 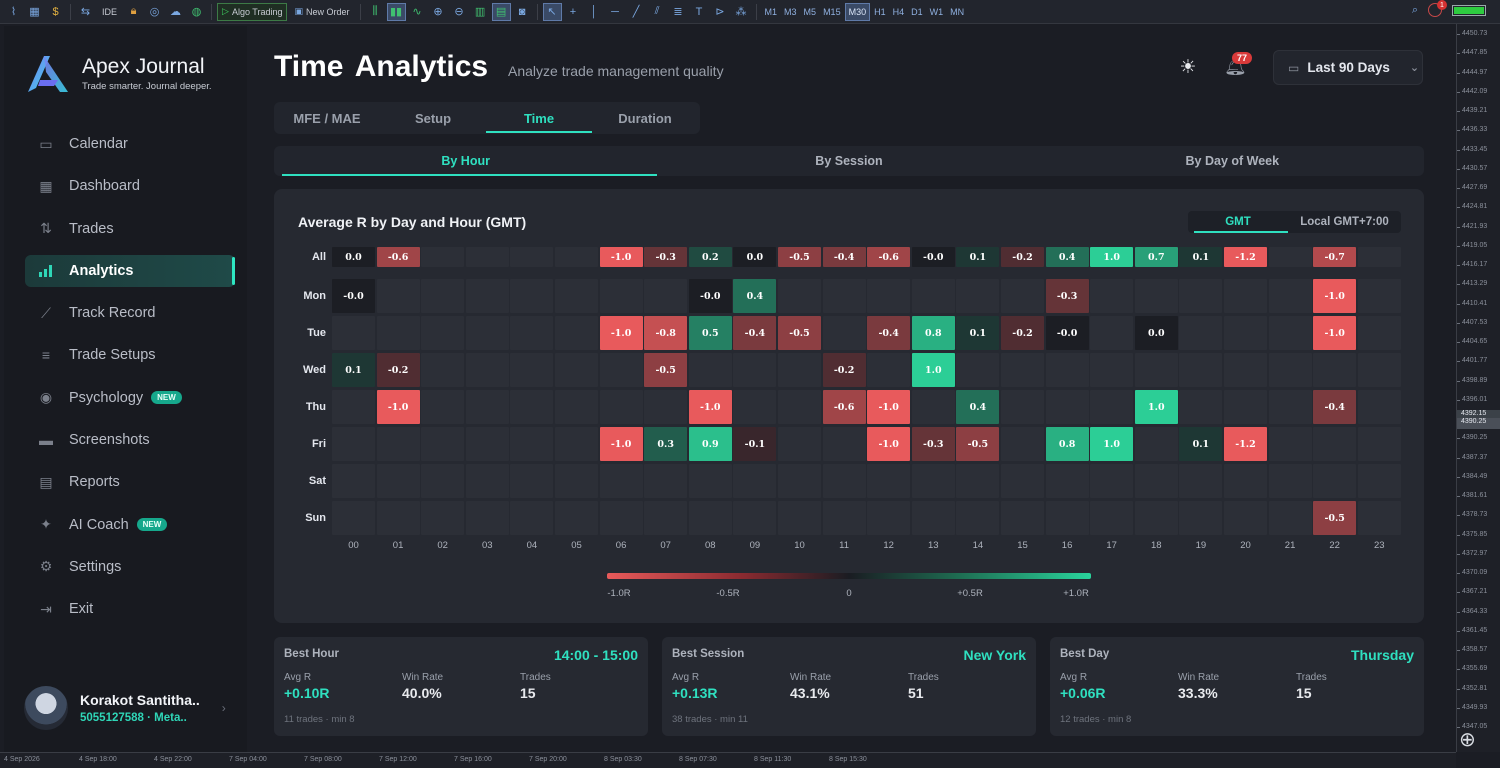 I want to click on heatmap-cell: -0.8, so click(x=666, y=333).